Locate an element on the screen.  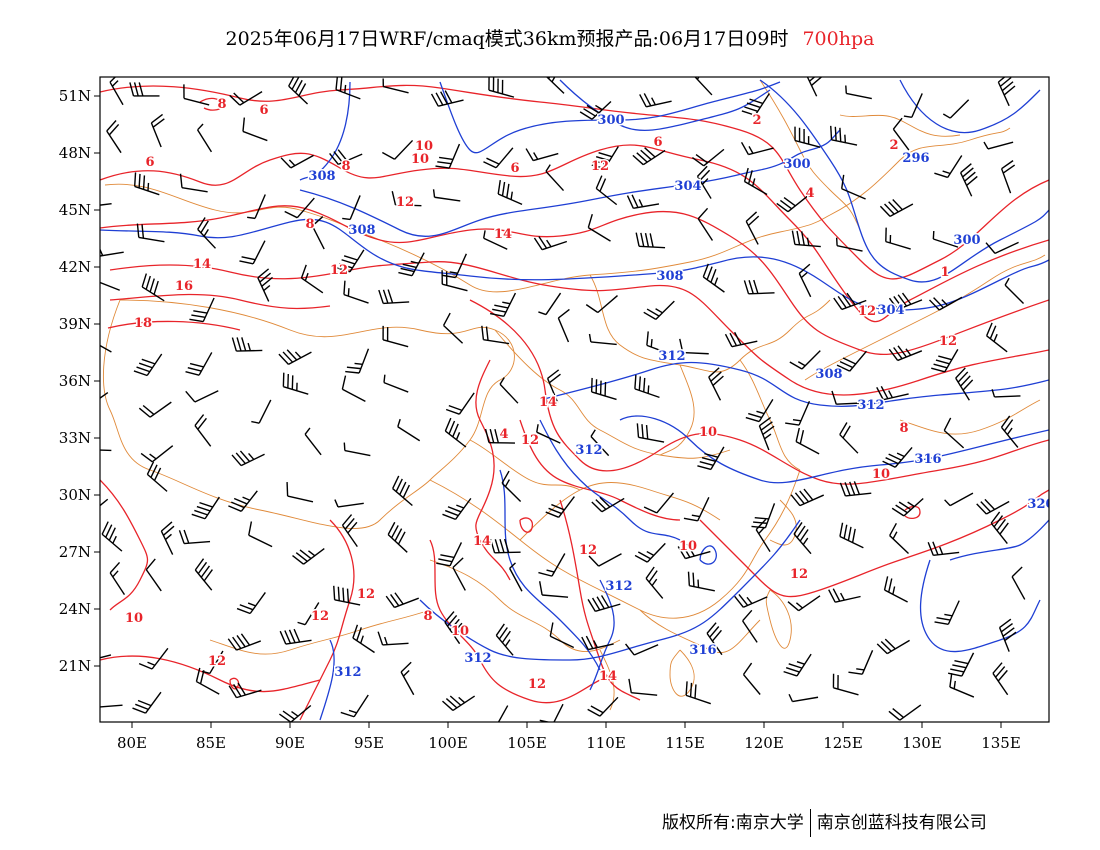
lat-tick-label: 51N is located at coordinates (75, 96).